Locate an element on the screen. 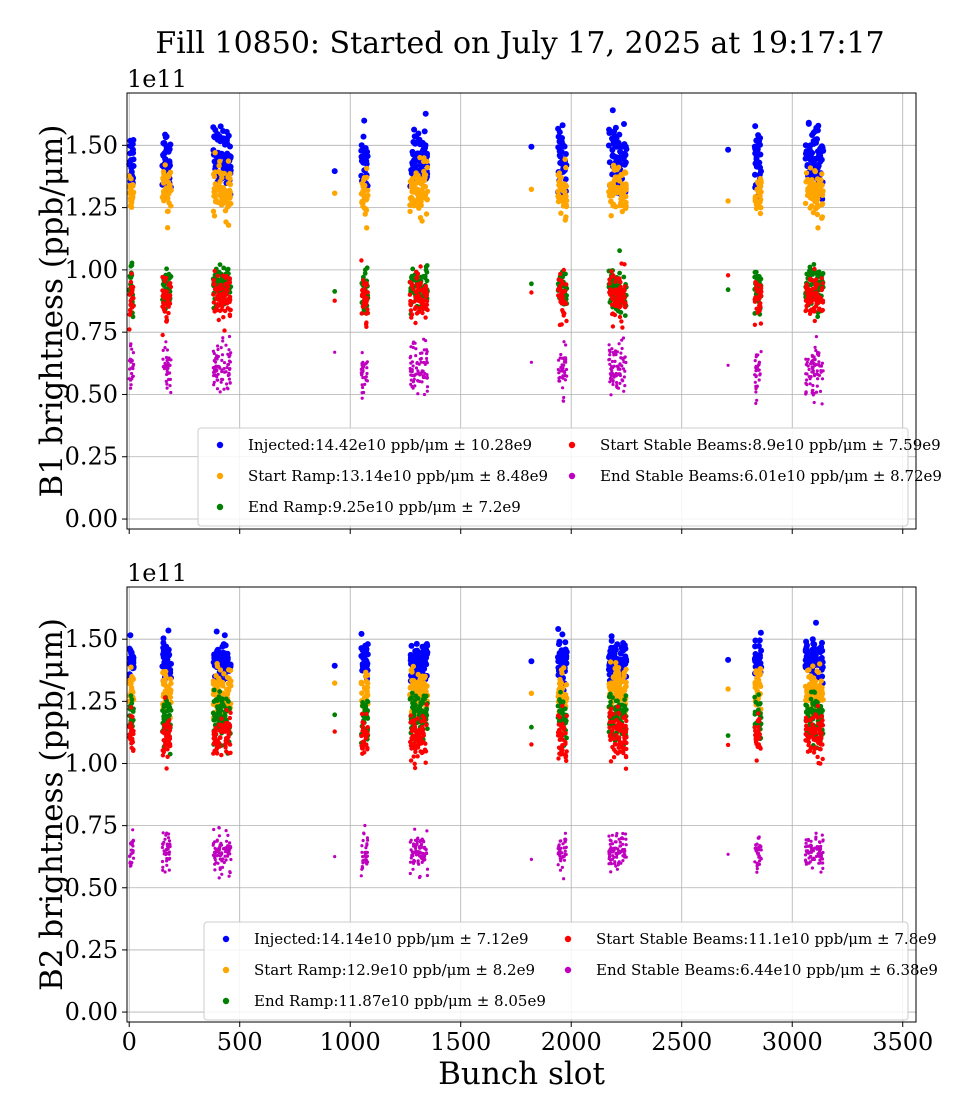 The image size is (960, 1120). legend-entry-injected: Injected:14.14e10 ppb/μm ± 7.12e9 is located at coordinates (391, 939).